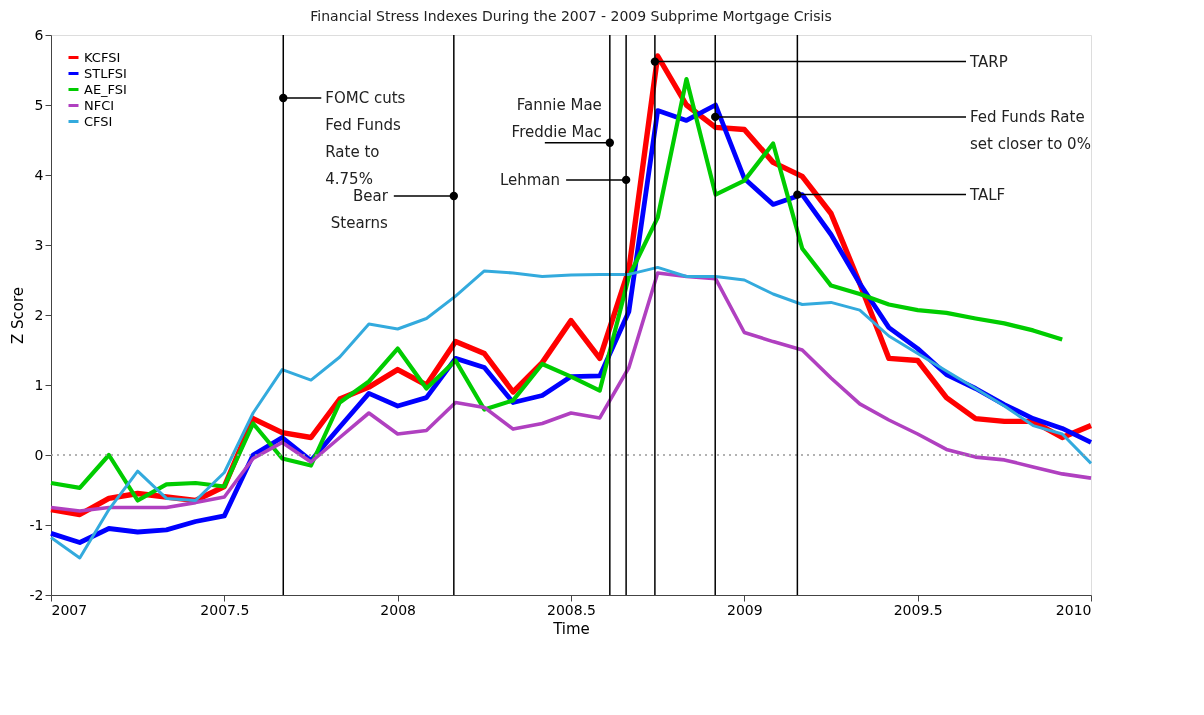 The width and height of the screenshot is (1204, 715). I want to click on annotation: Fed Funds Rate set closer to 0%, so click(1030, 130).